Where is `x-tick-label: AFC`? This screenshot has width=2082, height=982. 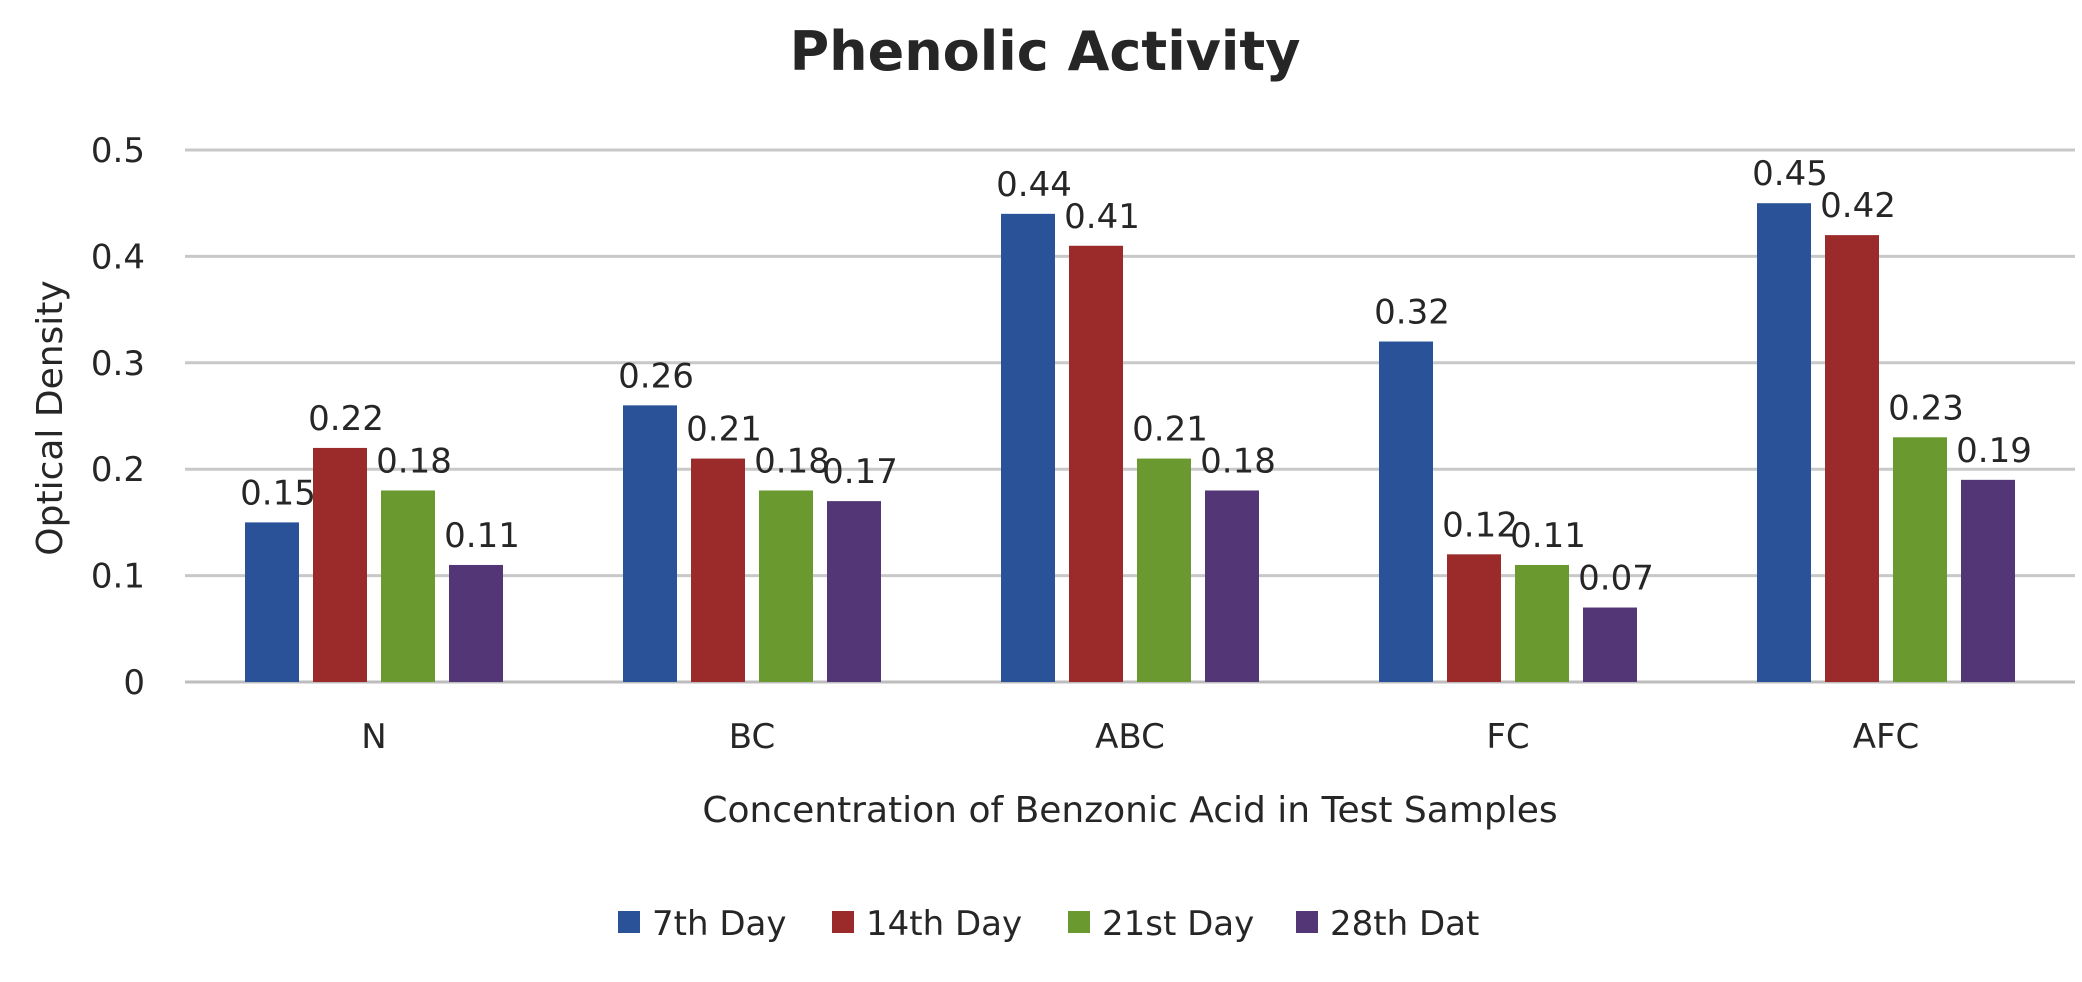
x-tick-label: AFC is located at coordinates (1886, 737).